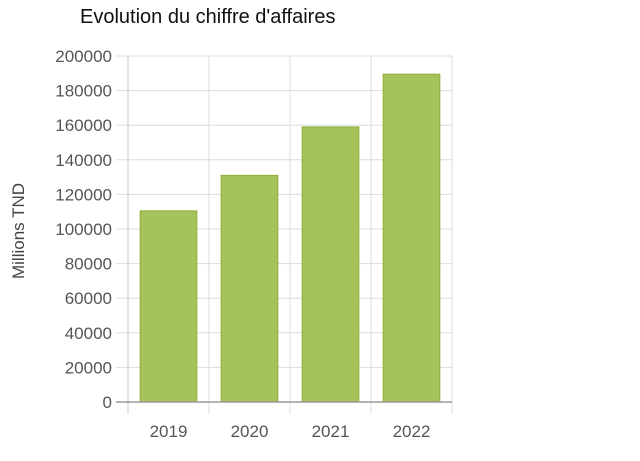 This screenshot has width=640, height=461. I want to click on chart-title: Evolution du chiffre d'affaires, so click(208, 17).